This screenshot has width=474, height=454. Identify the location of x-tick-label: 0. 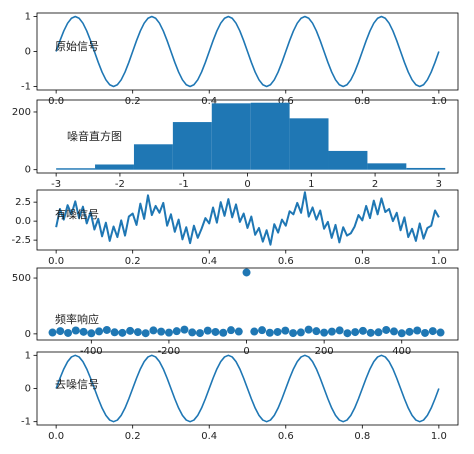
(247, 184).